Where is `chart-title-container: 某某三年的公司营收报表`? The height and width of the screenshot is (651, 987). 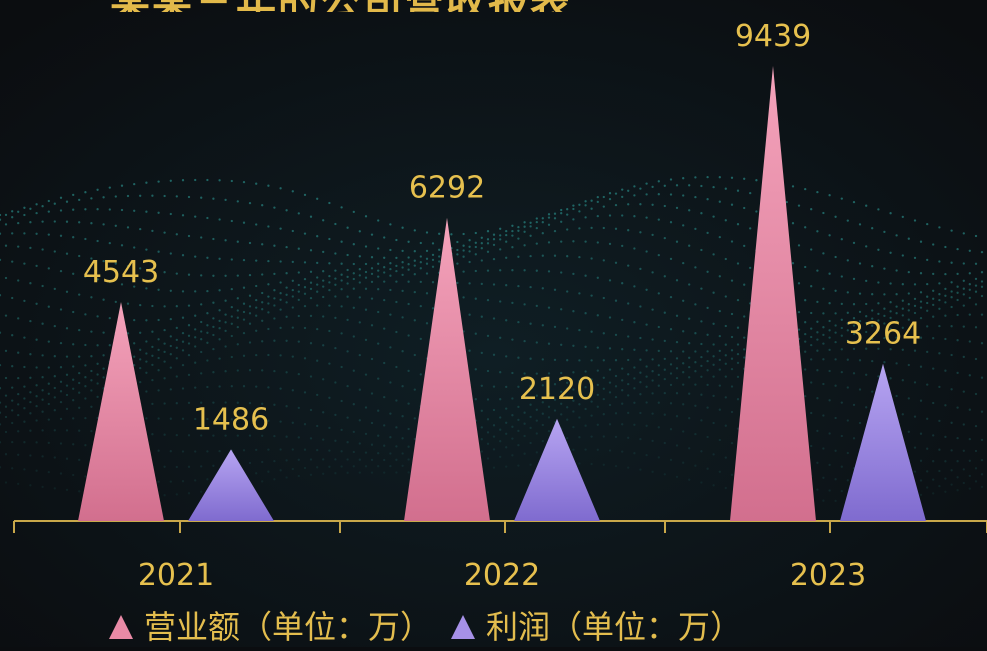
chart-title-container: 某某三年的公司营收报表 is located at coordinates (390, 6).